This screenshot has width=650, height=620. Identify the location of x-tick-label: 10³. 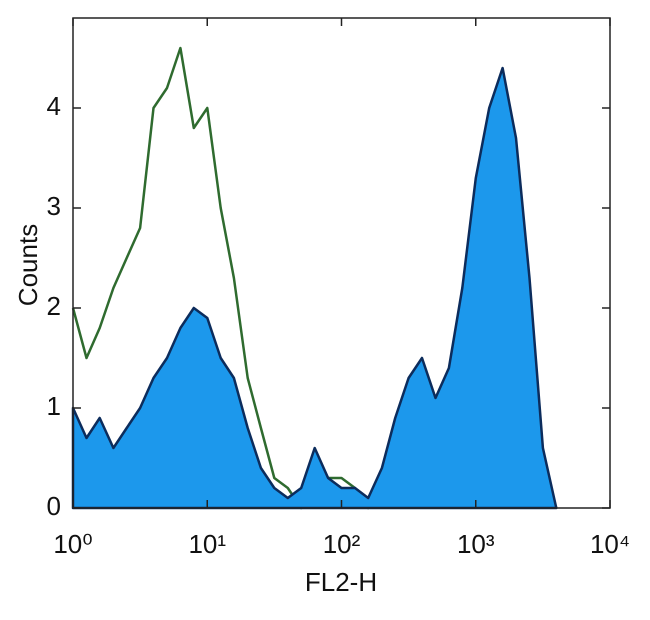
(476, 544).